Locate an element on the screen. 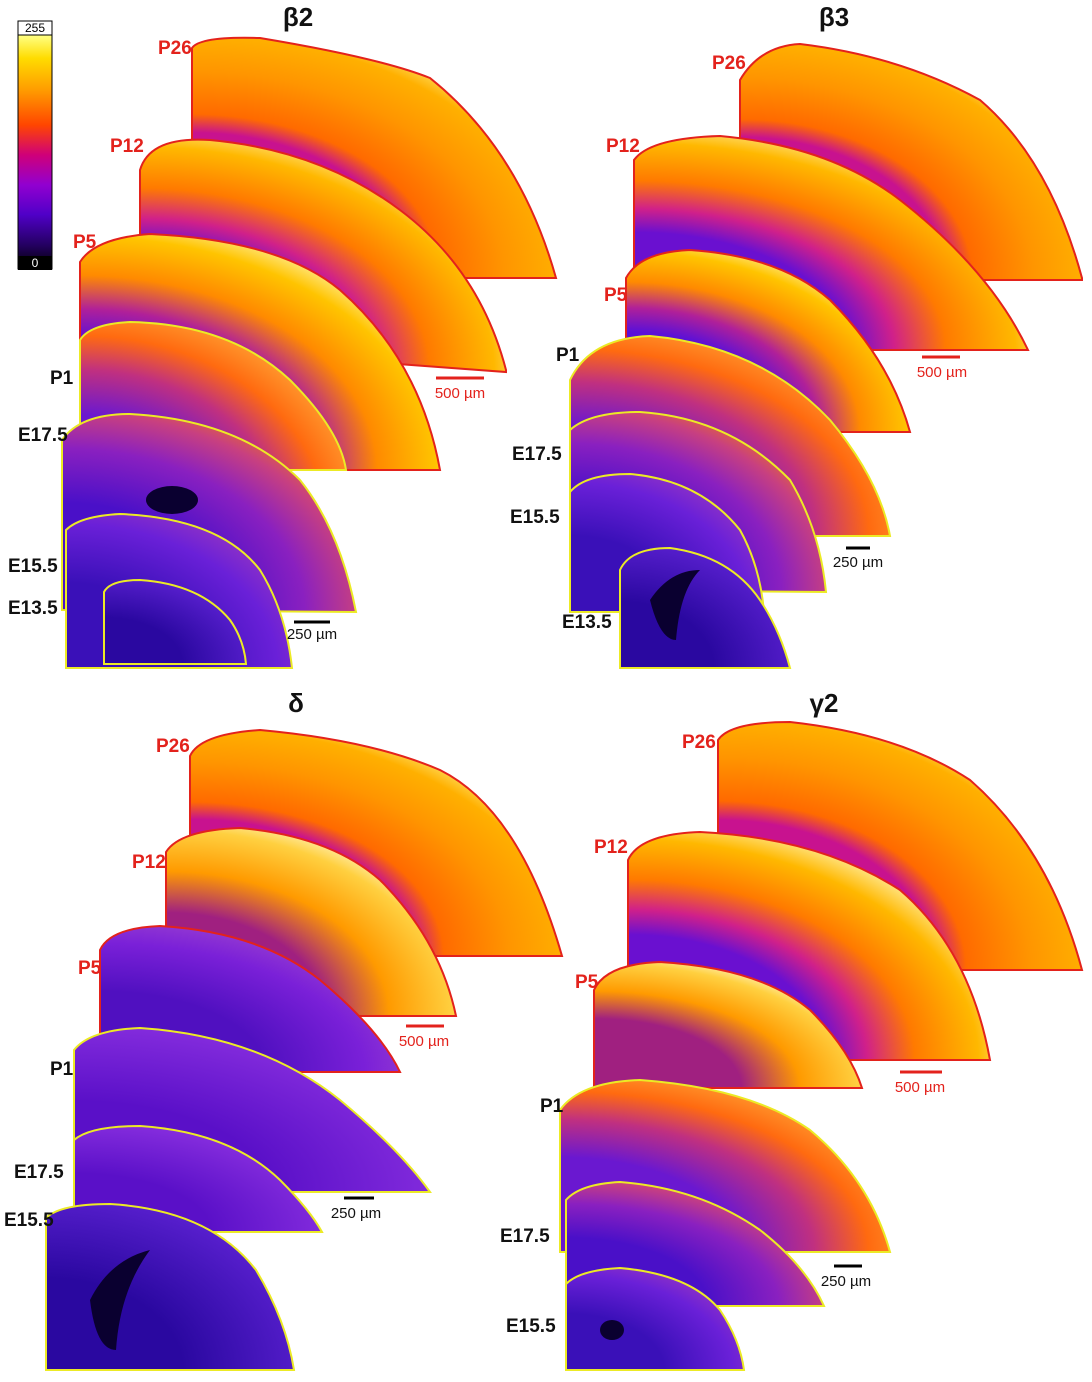 The image size is (1092, 1382). colorbar-gradient is located at coordinates (35, 145).